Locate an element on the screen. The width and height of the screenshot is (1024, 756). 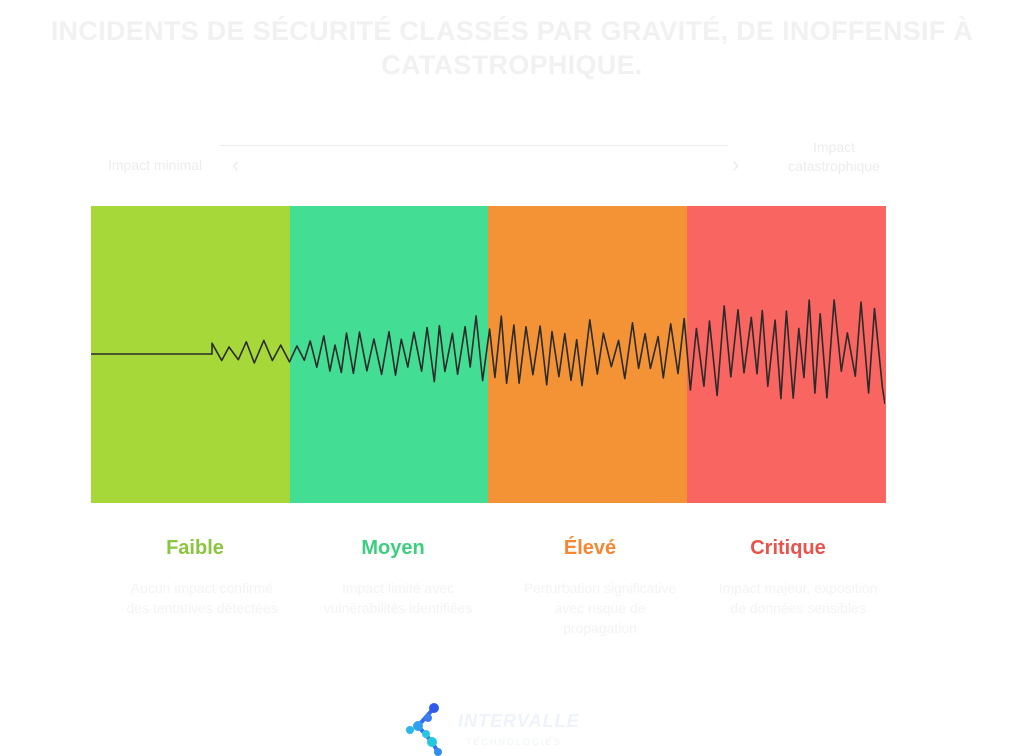
logo-name: INTERVALLE is located at coordinates (519, 721).